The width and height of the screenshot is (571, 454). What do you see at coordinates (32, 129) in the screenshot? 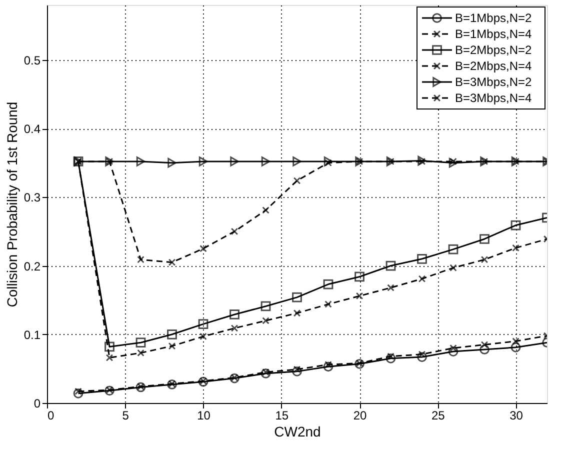
I see `y-tick-label: 0.4` at bounding box center [32, 129].